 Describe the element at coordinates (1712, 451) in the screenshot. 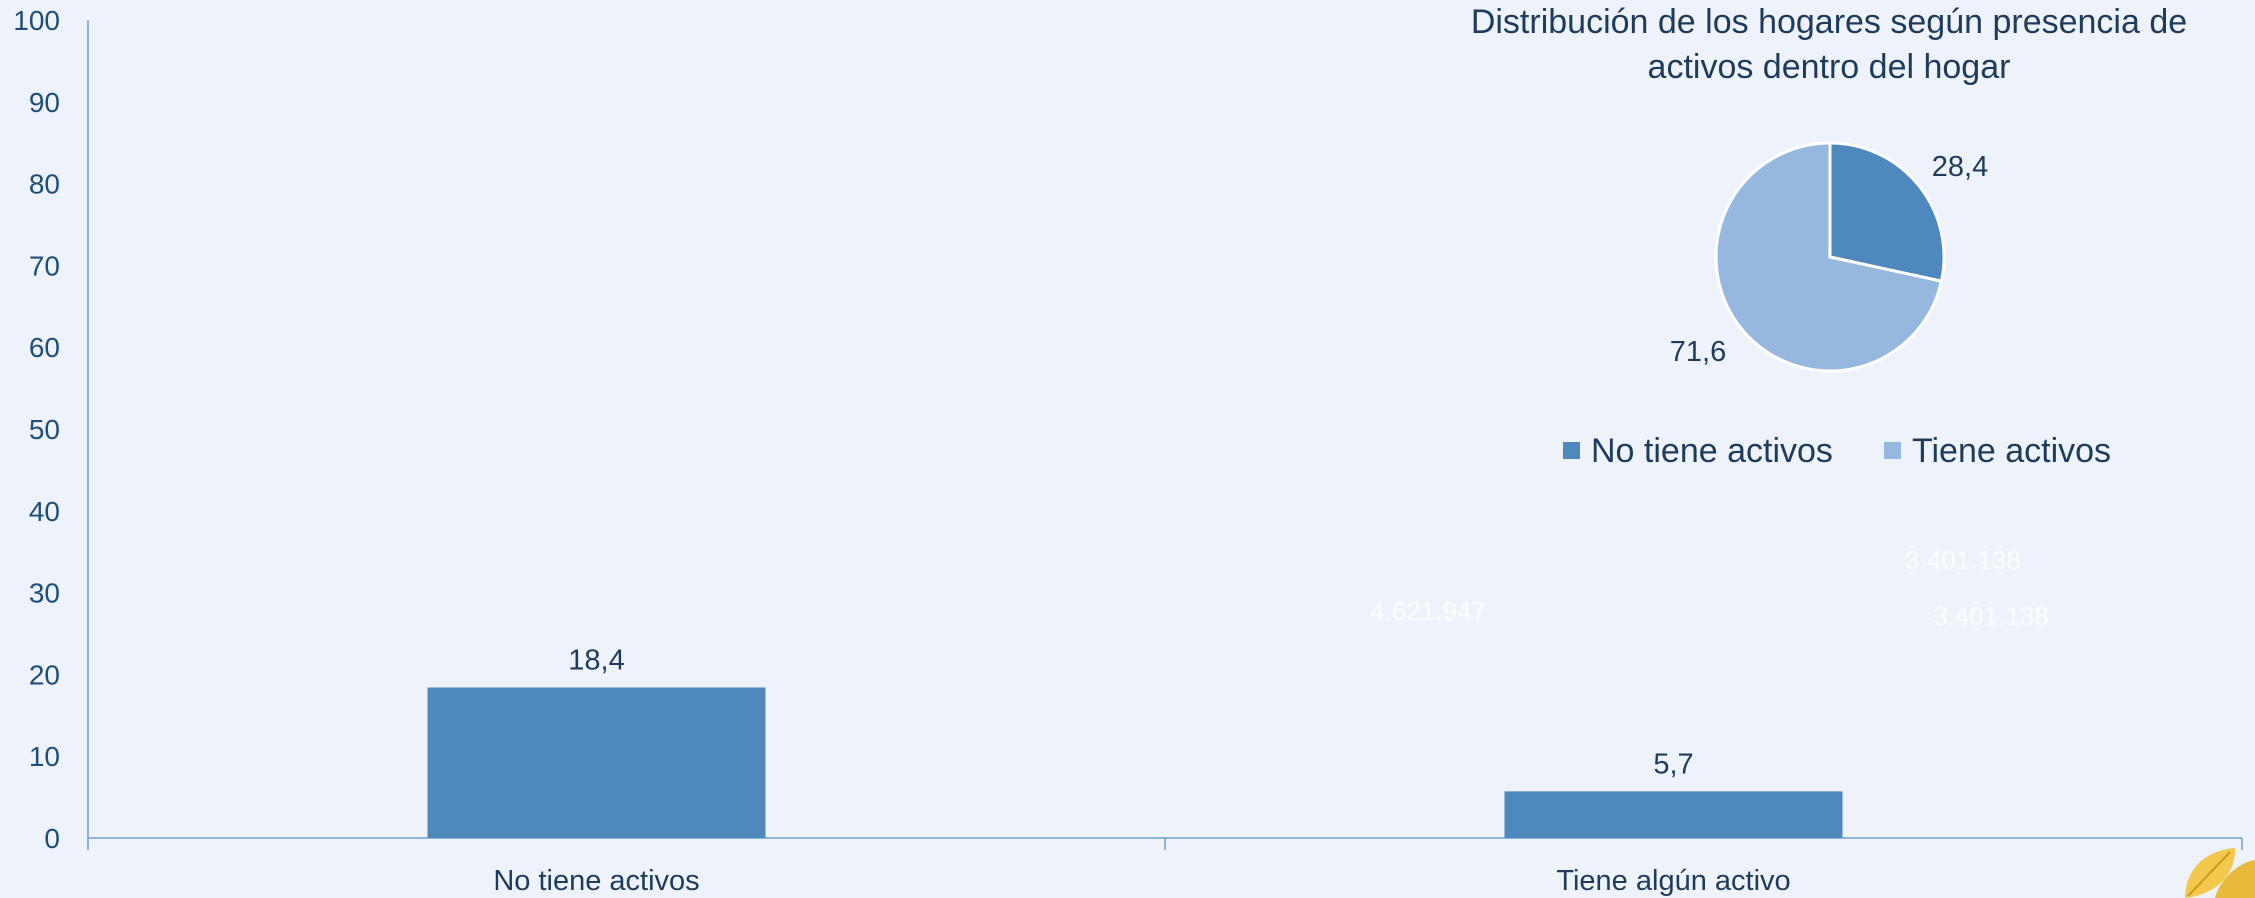

I see `legend-label: No tiene activos` at that location.